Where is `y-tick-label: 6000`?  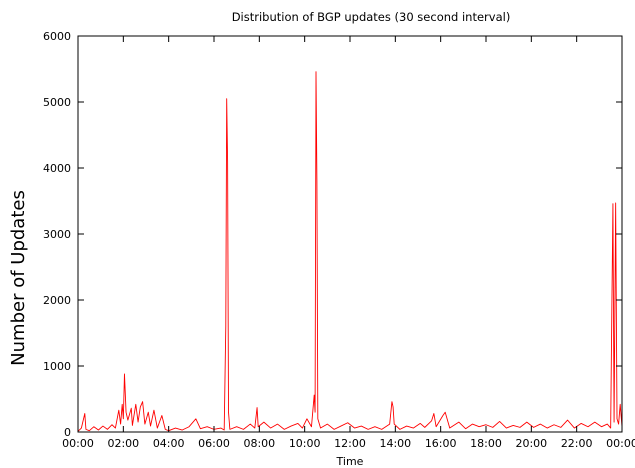 y-tick-label: 6000 is located at coordinates (57, 36).